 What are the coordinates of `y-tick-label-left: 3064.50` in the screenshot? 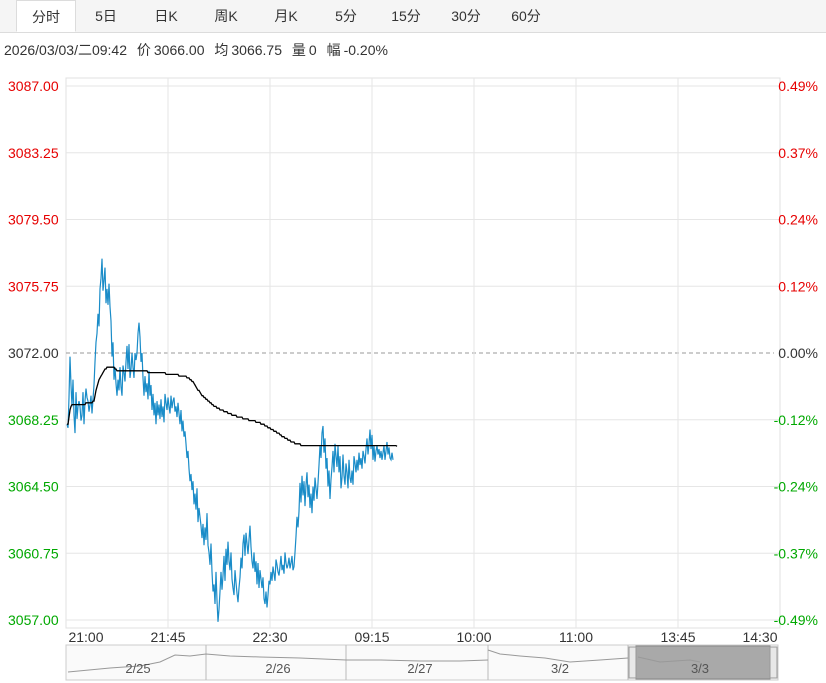 It's located at (33, 487).